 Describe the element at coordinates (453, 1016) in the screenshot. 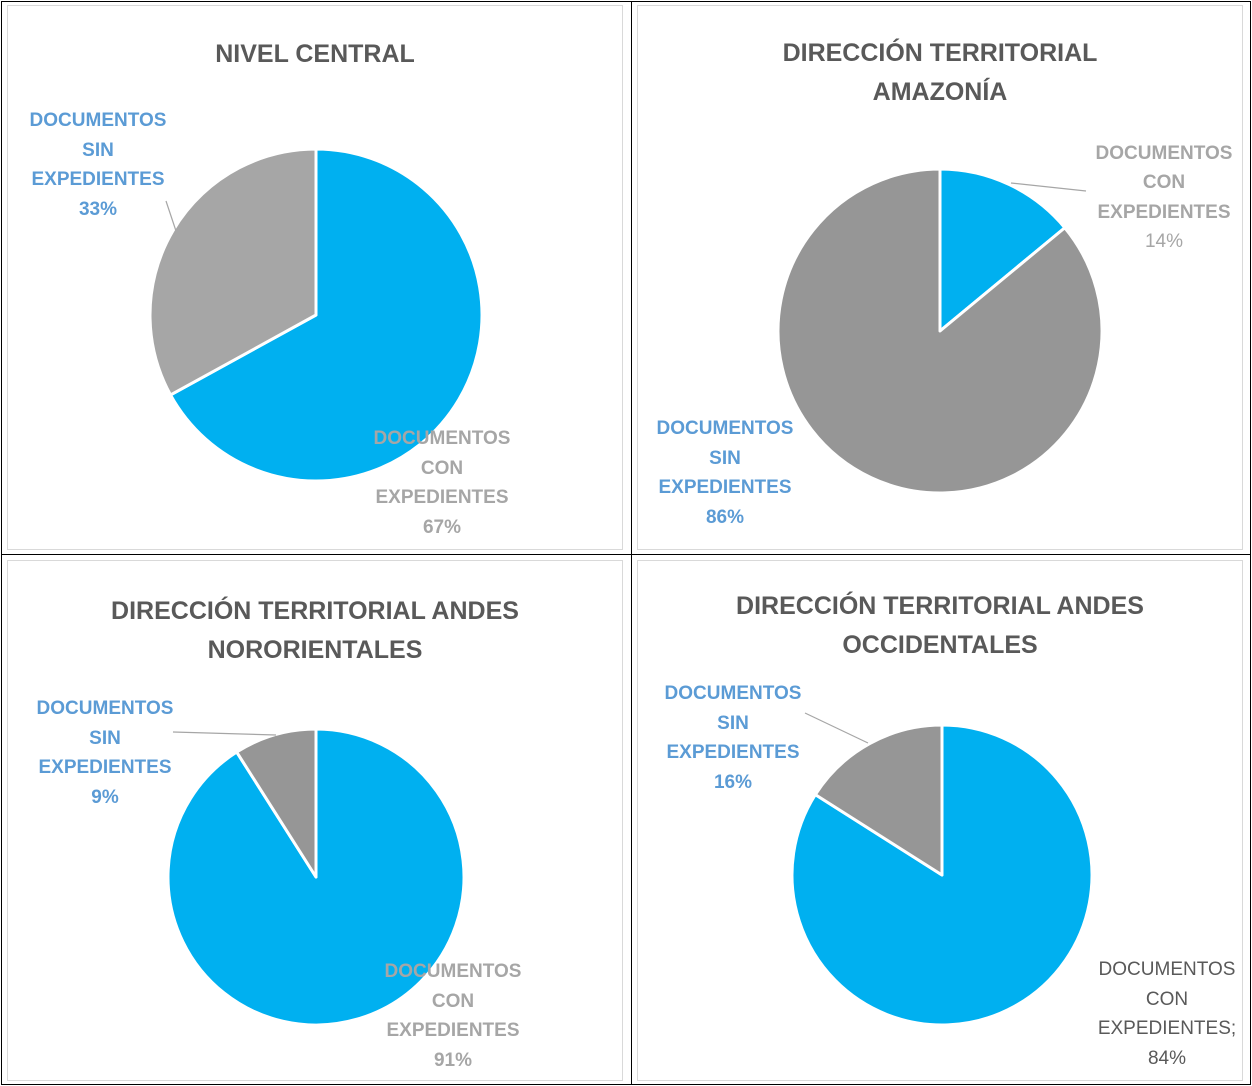

I see `slice-label-con: DOCUMENTOS CON EXPEDIENTES 91%` at that location.